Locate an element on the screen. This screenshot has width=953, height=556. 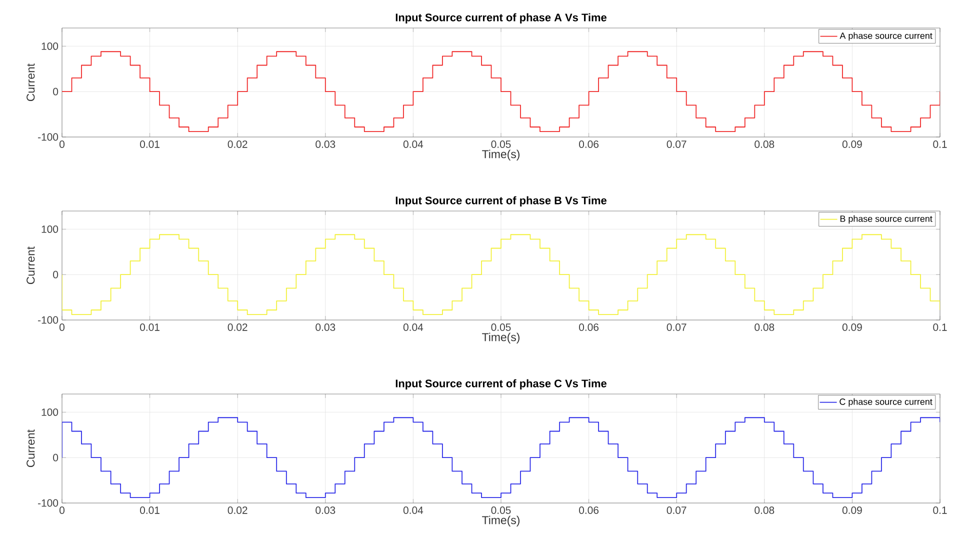
chart-title: Input Source current of phase B Vs Time is located at coordinates (501, 201).